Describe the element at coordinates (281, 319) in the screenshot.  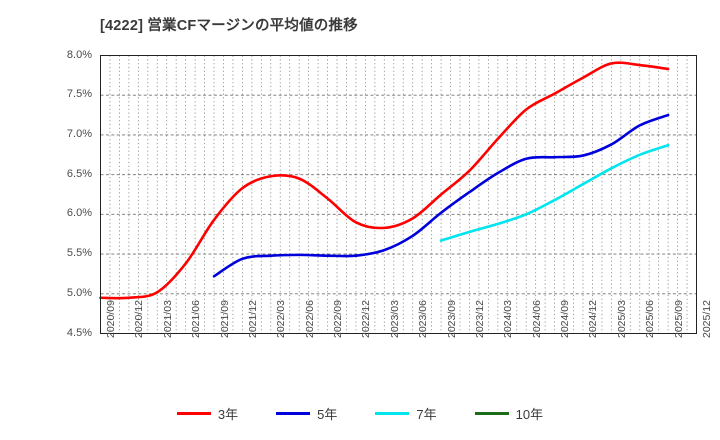
I see `x-axis-tick-label: 2022/03` at that location.